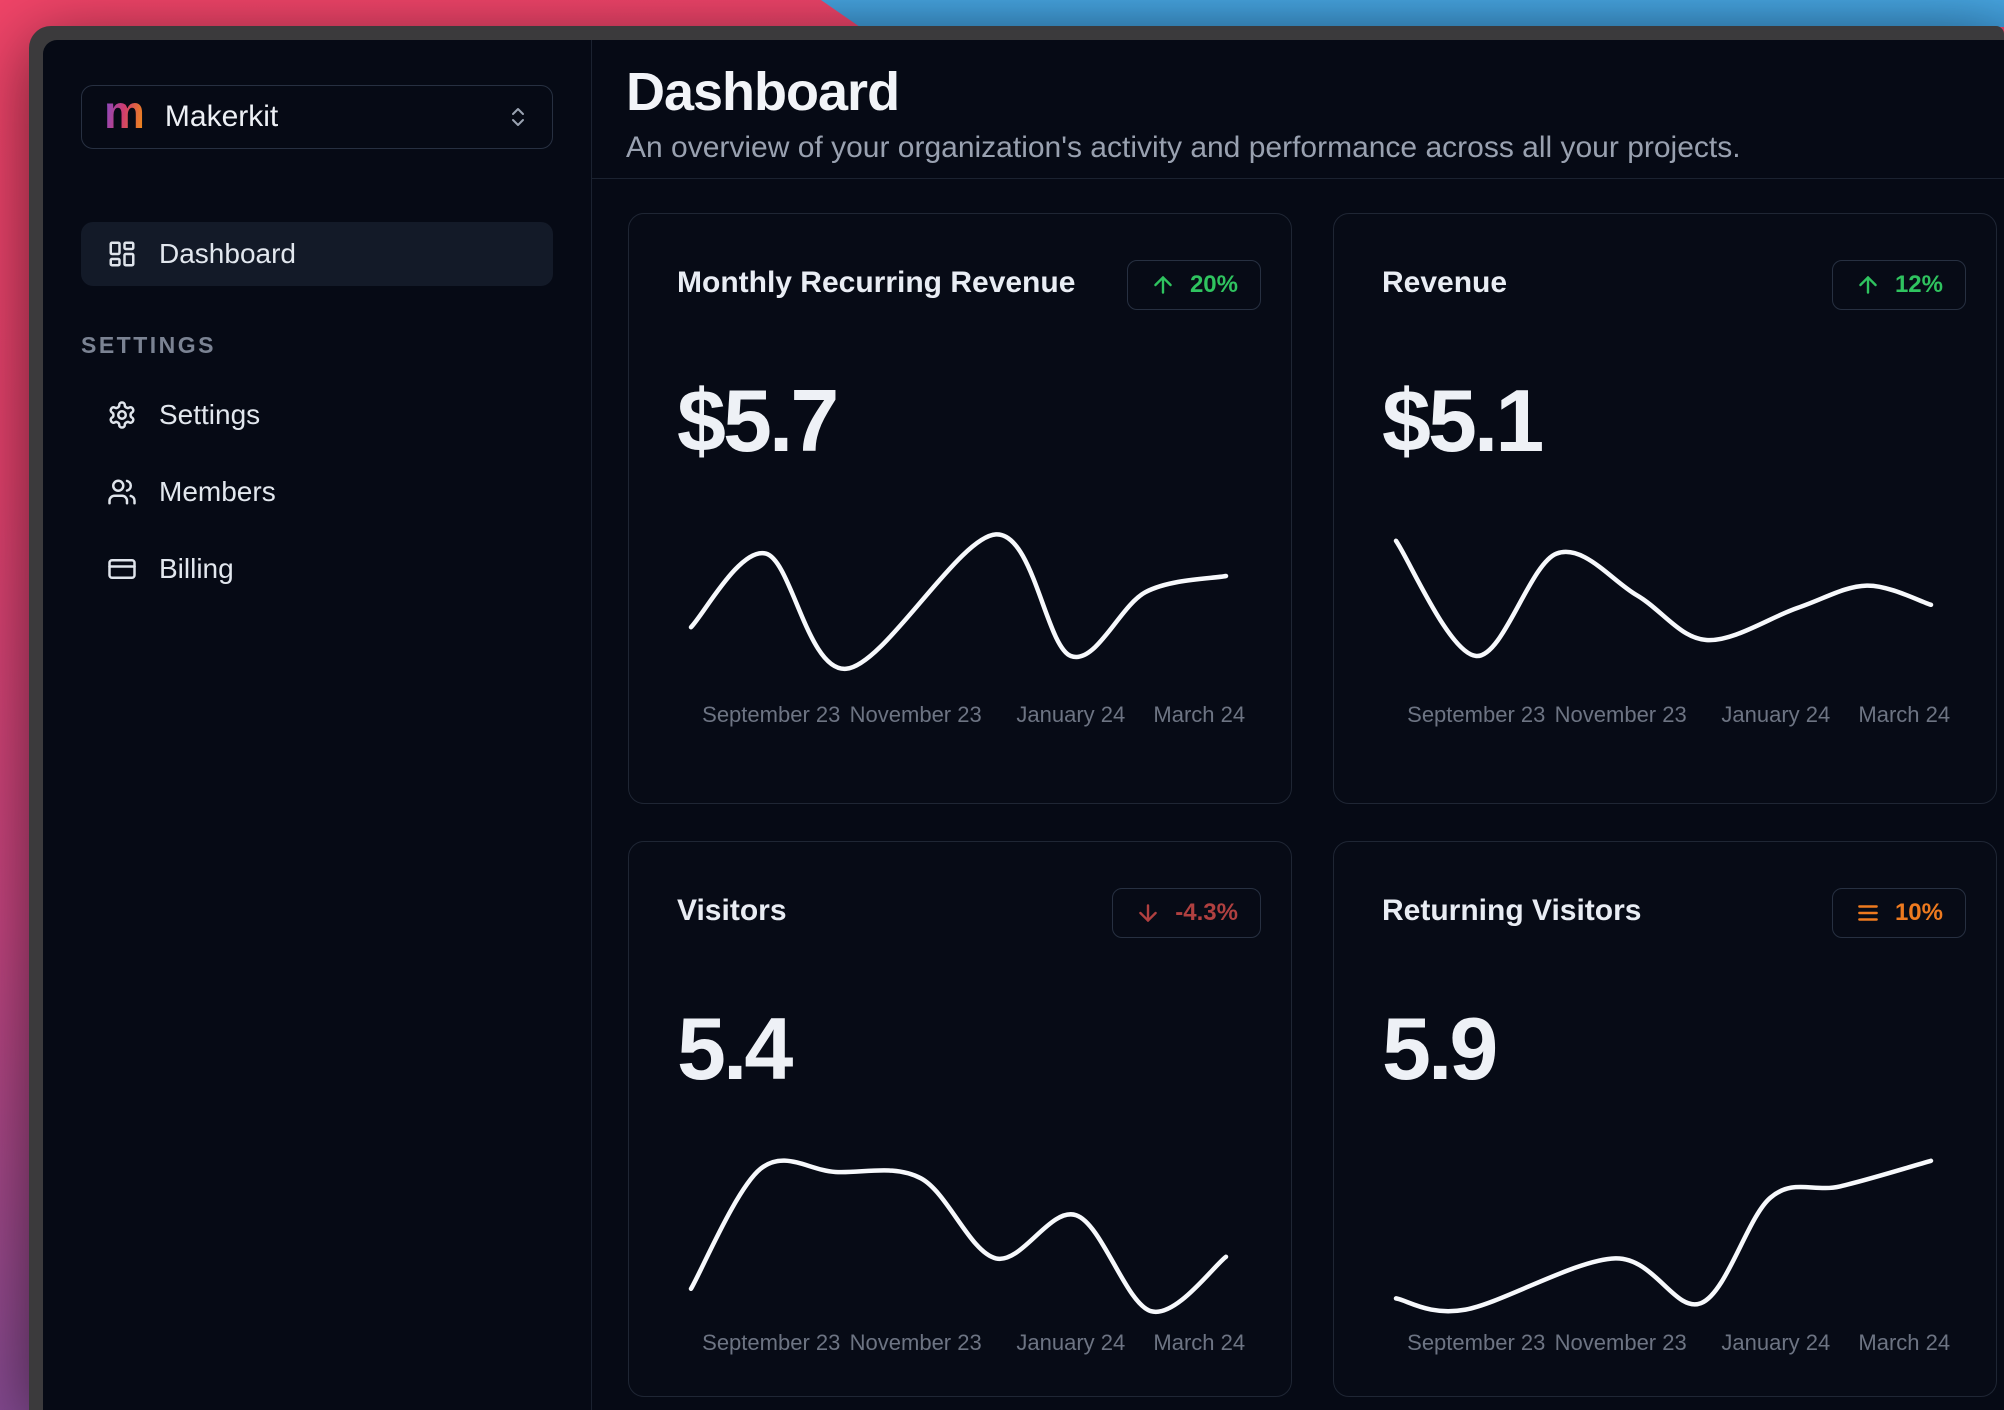 The width and height of the screenshot is (2004, 1410). I want to click on metric-card-revenue: Revenue 12% $5.1 September 23 Novembe, so click(1665, 508).